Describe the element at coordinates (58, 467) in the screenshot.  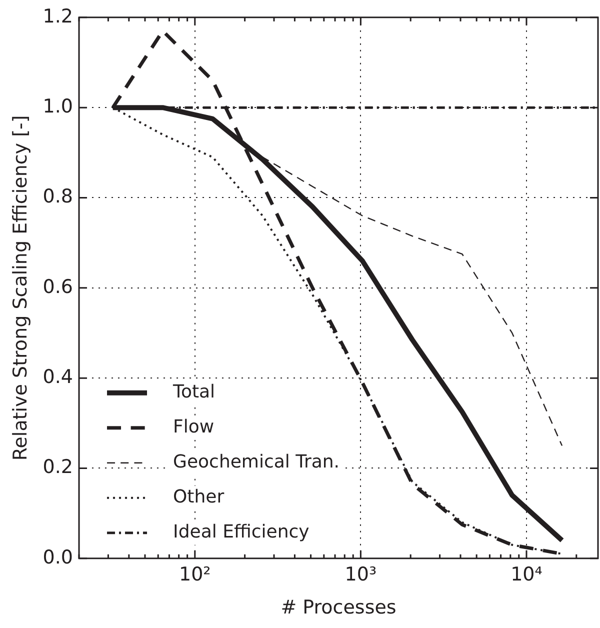
I see `y-tick-label: 0.2` at that location.